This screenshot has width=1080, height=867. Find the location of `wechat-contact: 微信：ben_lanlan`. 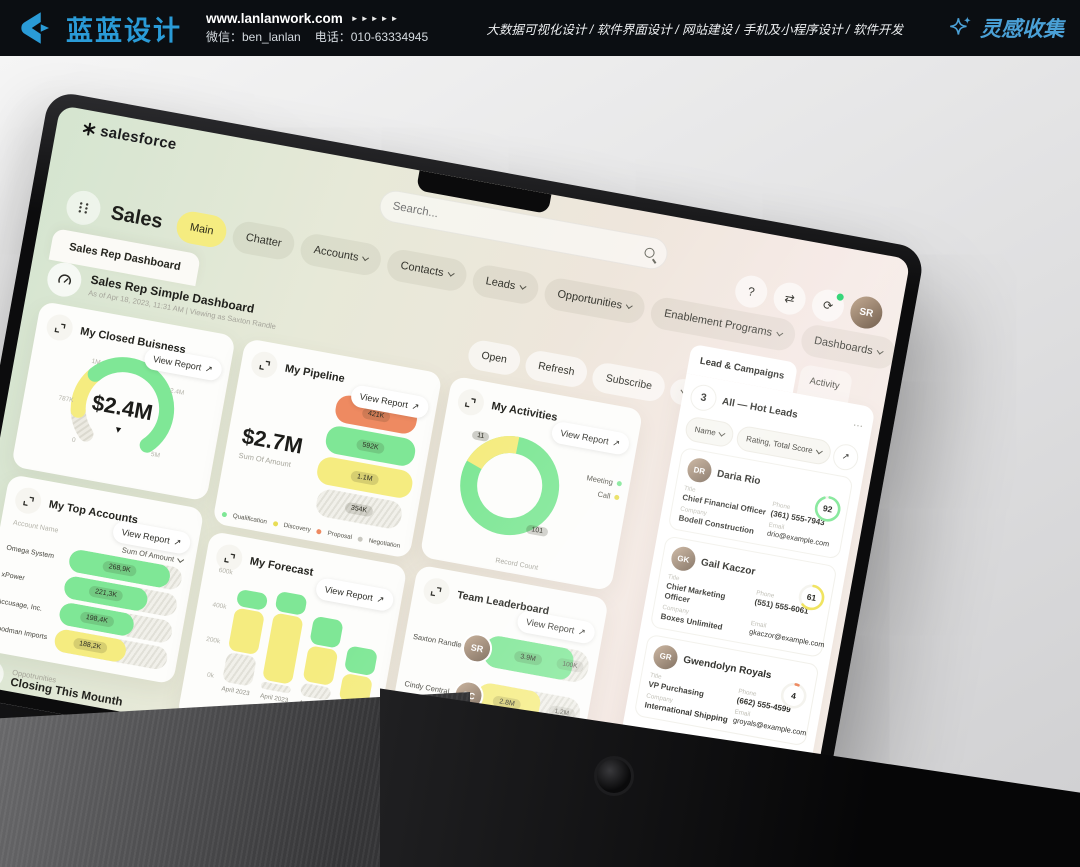

wechat-contact: 微信：ben_lanlan is located at coordinates (253, 37).